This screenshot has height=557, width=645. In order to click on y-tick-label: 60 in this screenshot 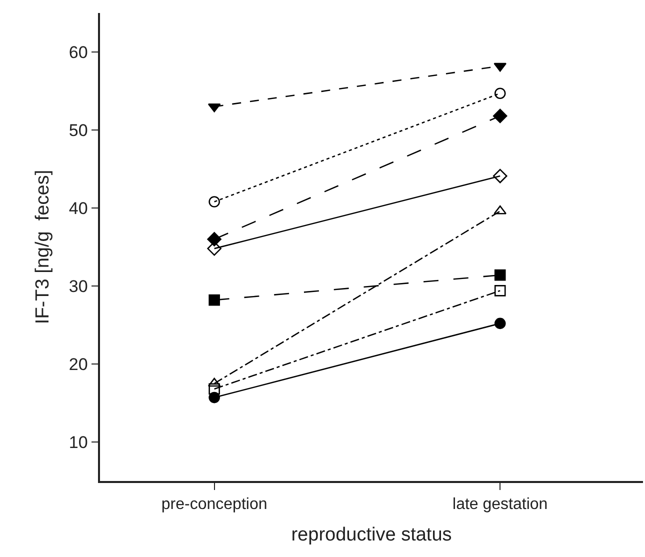, I will do `click(78, 52)`.